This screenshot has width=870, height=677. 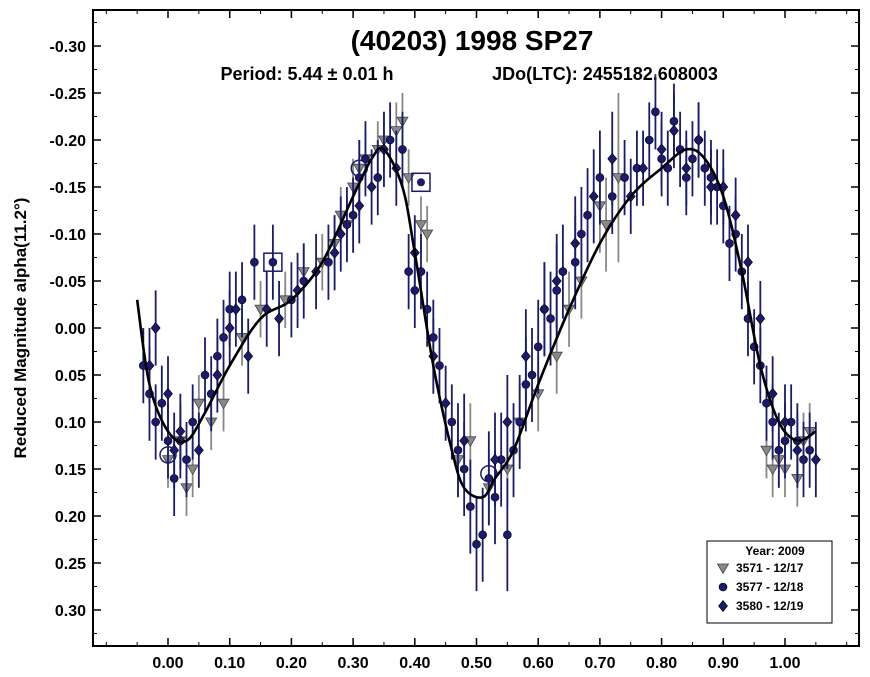 What do you see at coordinates (770, 606) in the screenshot?
I see `legend-entry: 3580 - 12/19` at bounding box center [770, 606].